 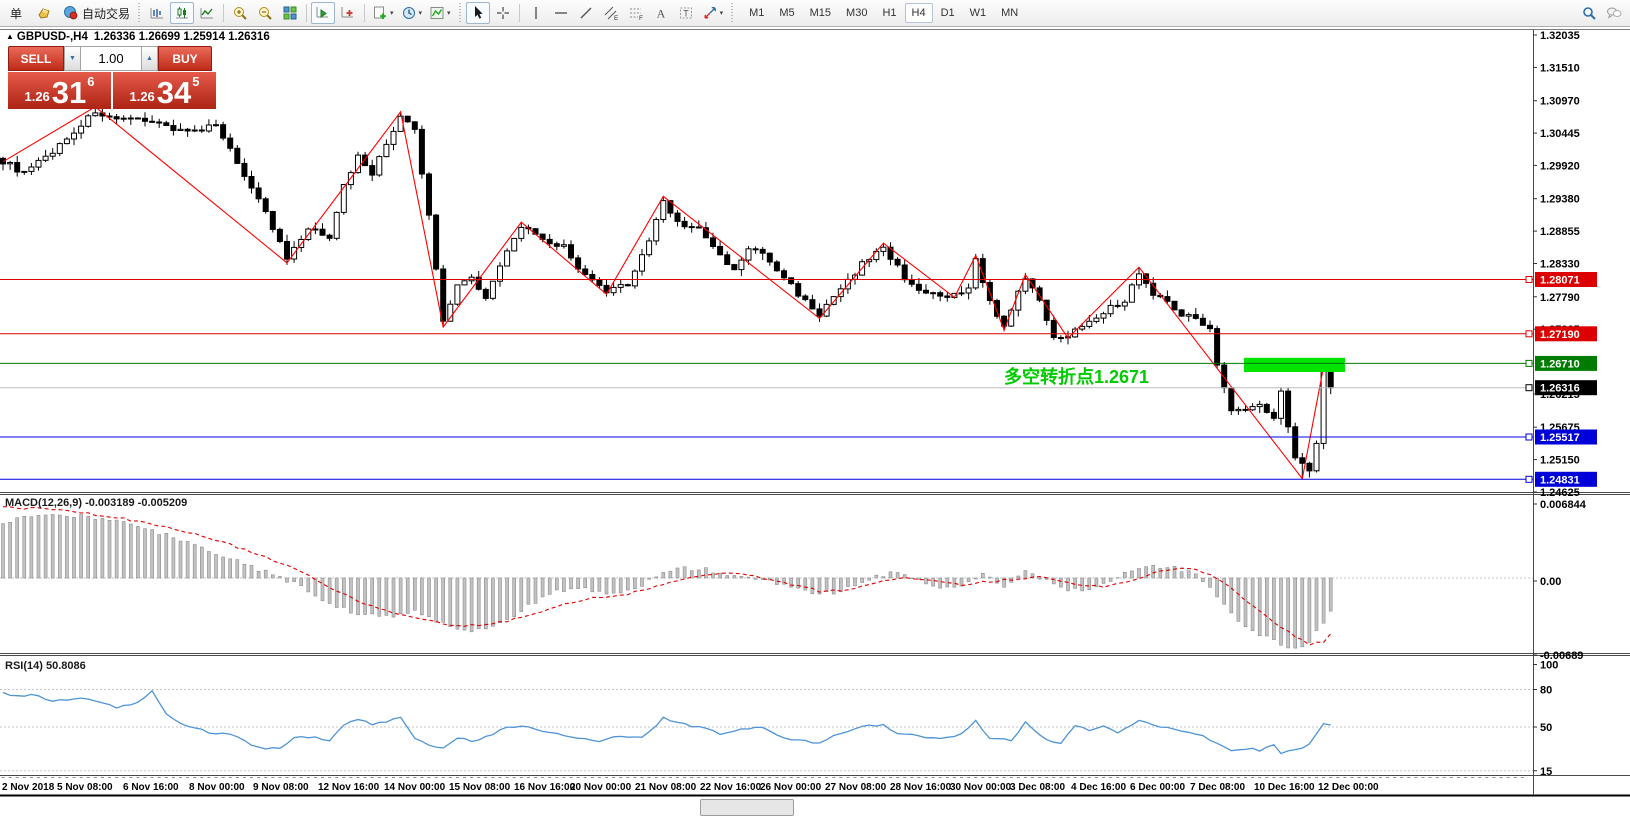 What do you see at coordinates (182, 13) in the screenshot?
I see `candlestick-chart-button` at bounding box center [182, 13].